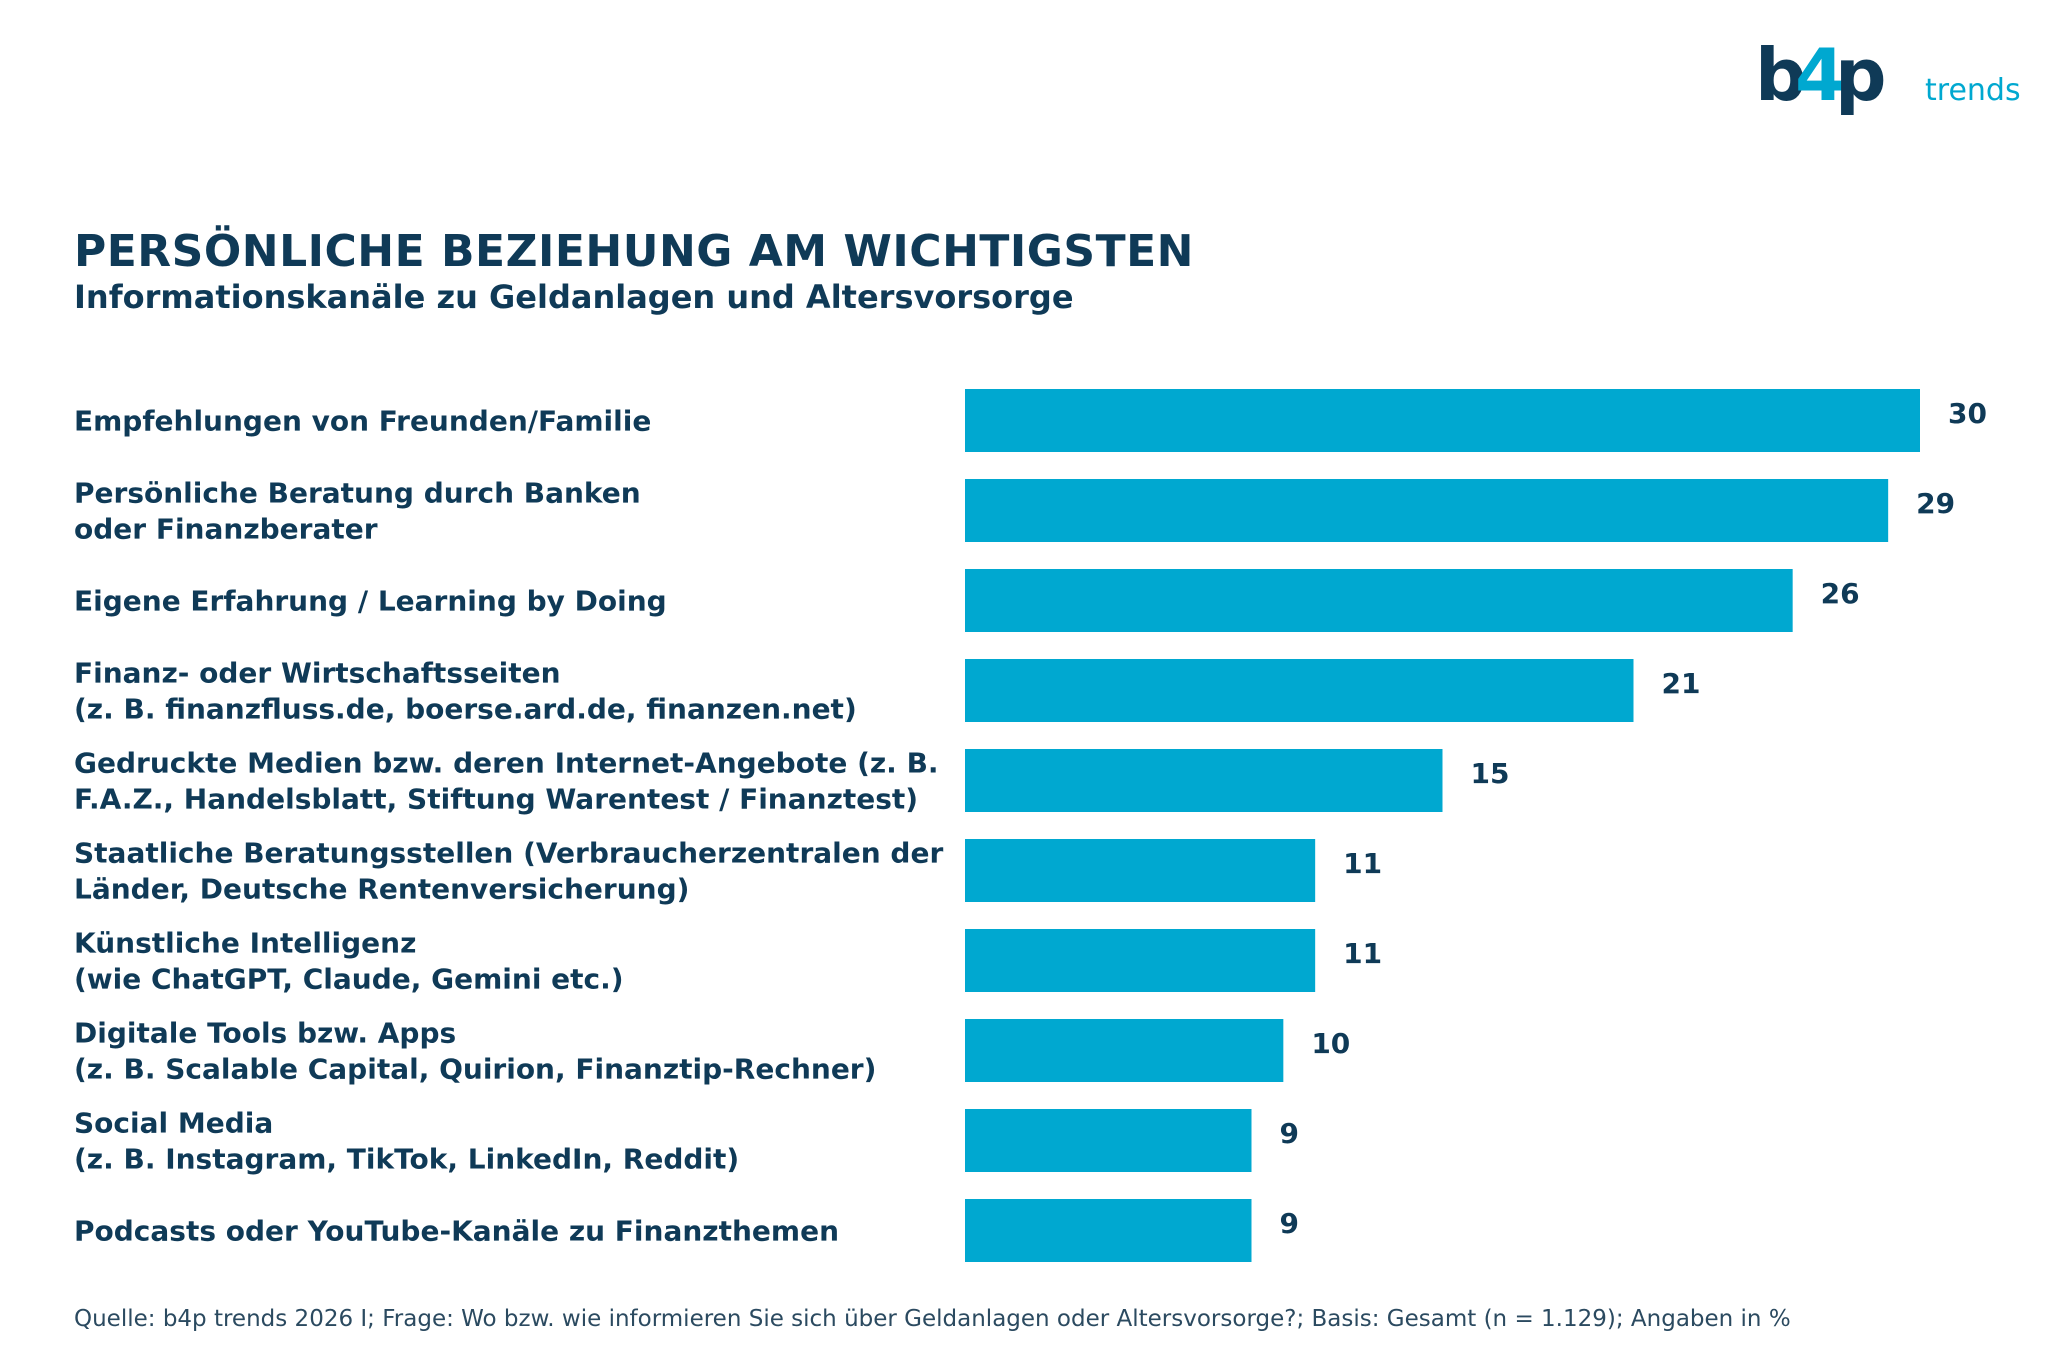  I want to click on svg-text: 4, so click(1820, 77).